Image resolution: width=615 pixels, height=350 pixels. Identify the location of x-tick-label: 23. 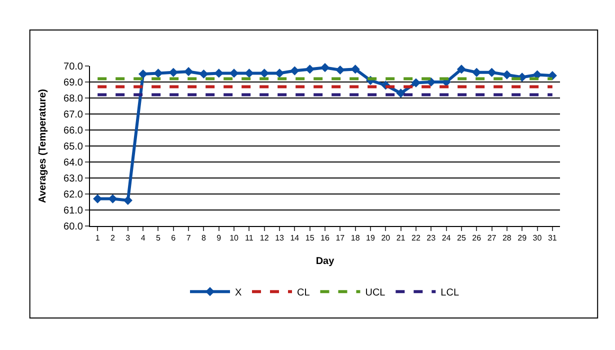
(431, 238).